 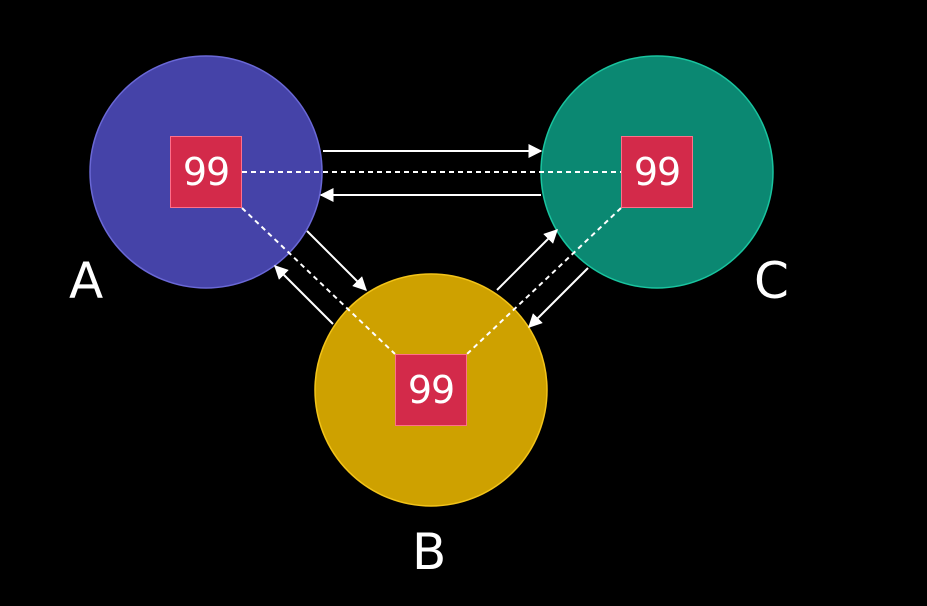 What do you see at coordinates (429, 552) in the screenshot?
I see `node-b-label: B` at bounding box center [429, 552].